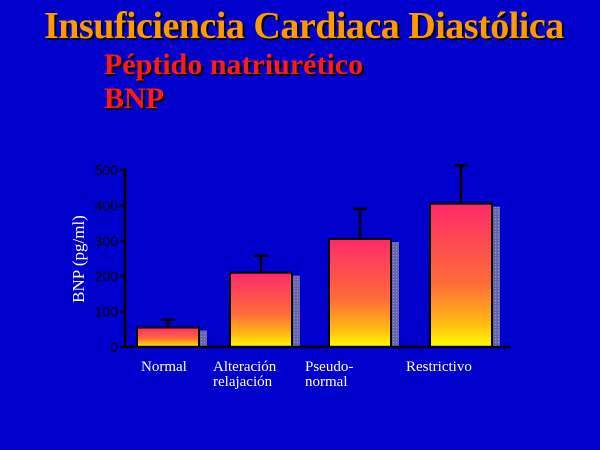 This screenshot has width=600, height=450. Describe the element at coordinates (326, 382) in the screenshot. I see `x-category-label: normal` at that location.